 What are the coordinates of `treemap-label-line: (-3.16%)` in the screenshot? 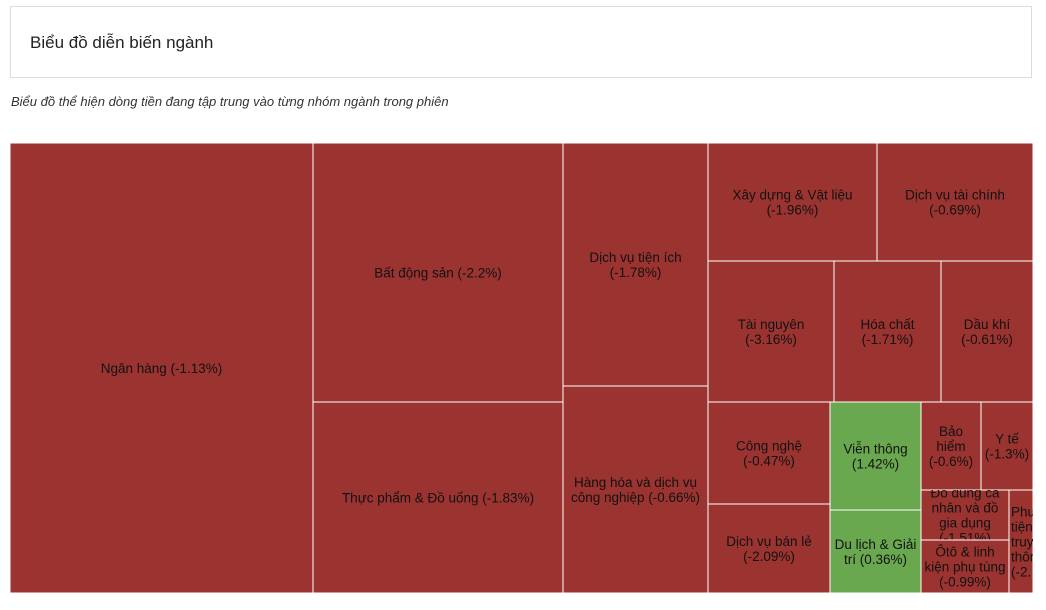 It's located at (771, 339).